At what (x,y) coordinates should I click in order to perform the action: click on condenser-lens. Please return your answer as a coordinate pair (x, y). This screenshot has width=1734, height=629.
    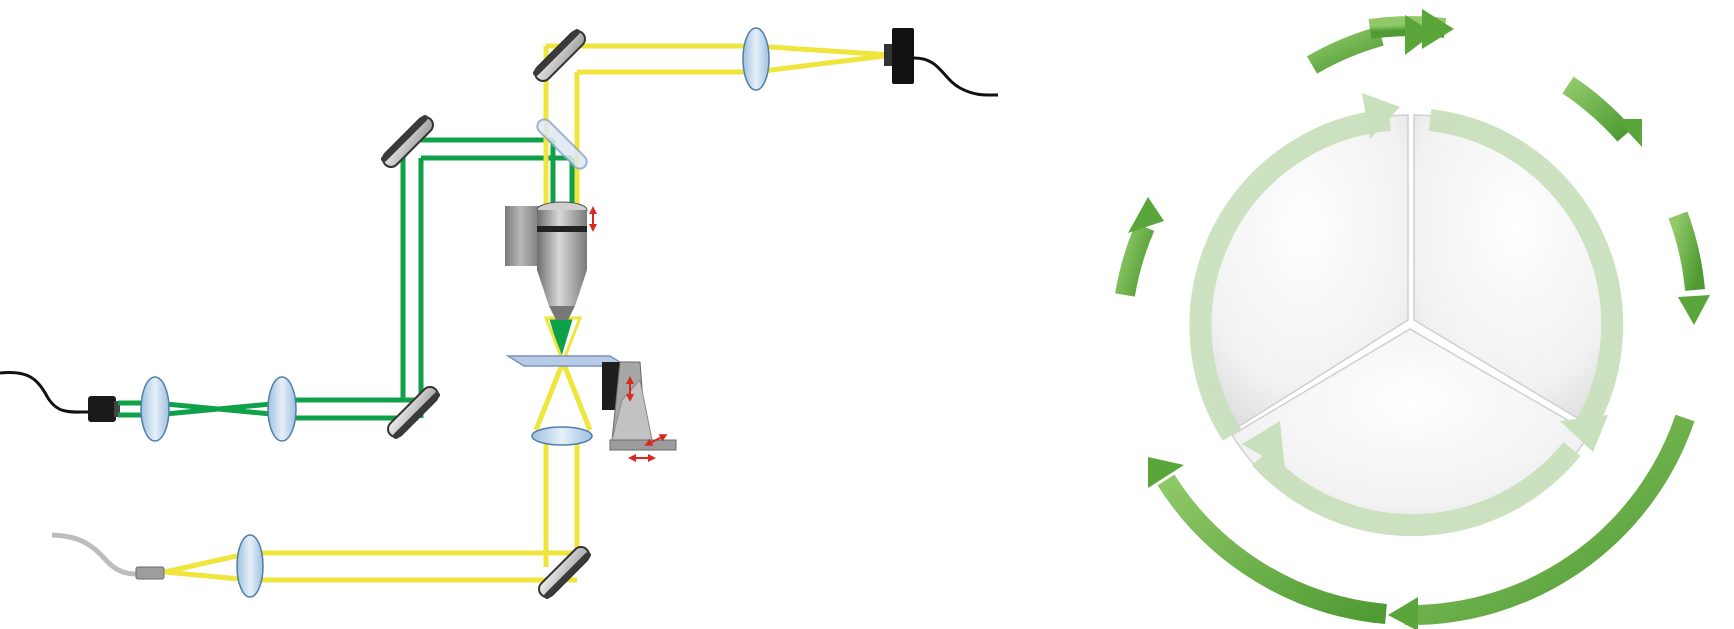
    Looking at the image, I should click on (562, 436).